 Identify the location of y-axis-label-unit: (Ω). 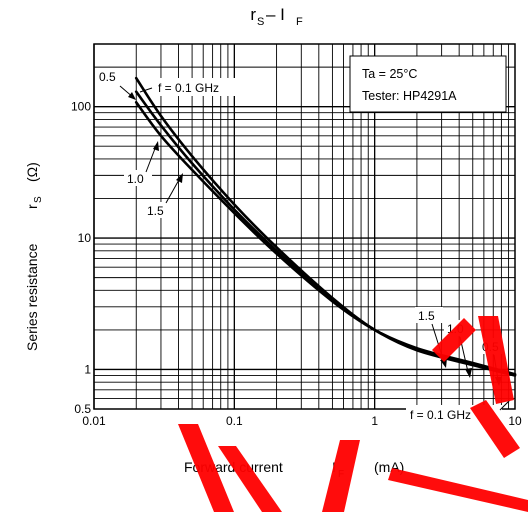
(32, 172).